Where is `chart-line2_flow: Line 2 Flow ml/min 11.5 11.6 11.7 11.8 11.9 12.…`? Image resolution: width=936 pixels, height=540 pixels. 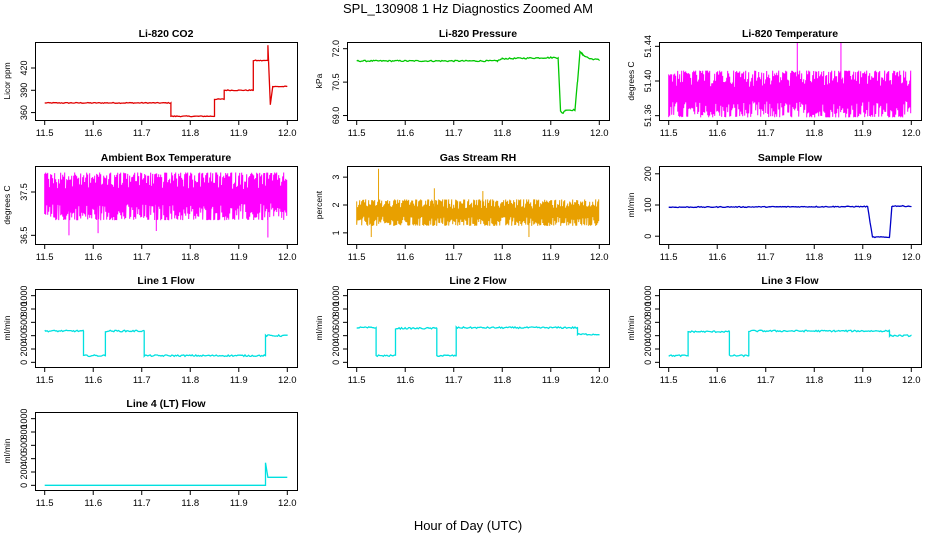
chart-line2_flow: Line 2 Flow ml/min 11.5 11.6 11.7 11.8 11.9 12.… is located at coordinates (462, 330).